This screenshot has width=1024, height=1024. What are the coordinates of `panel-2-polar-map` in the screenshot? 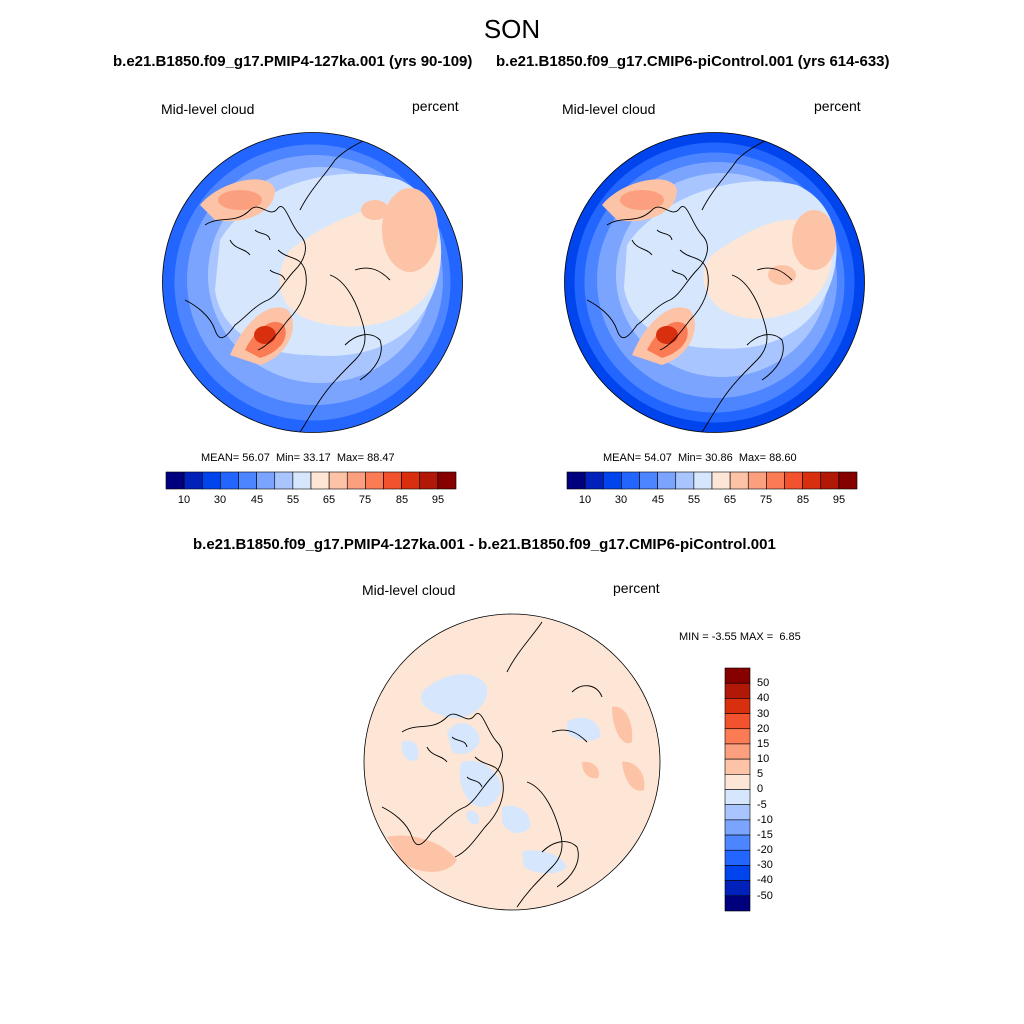 It's located at (714, 282).